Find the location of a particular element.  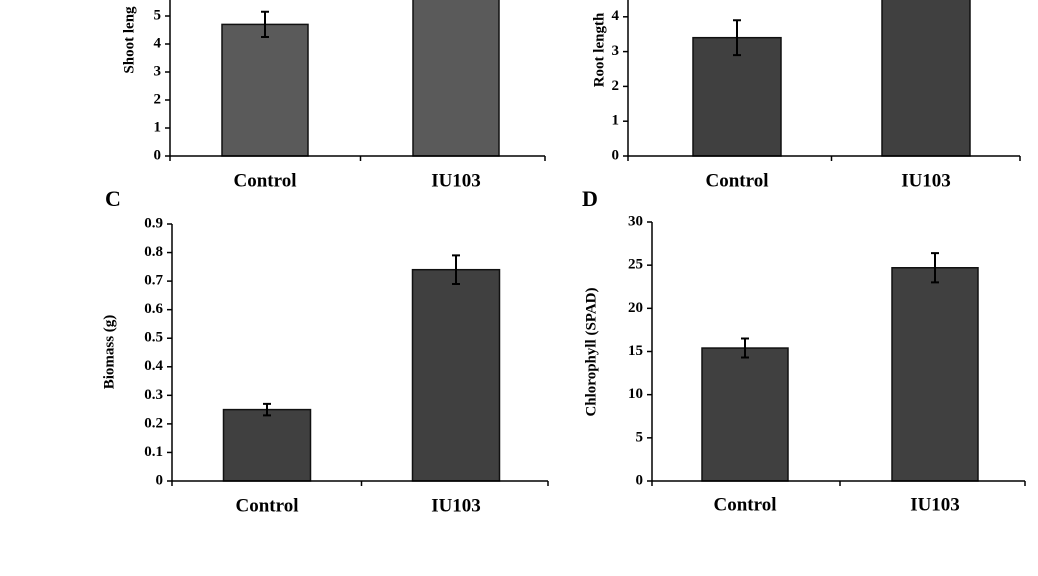

y-tick-label: 0.6 is located at coordinates (153, 309).